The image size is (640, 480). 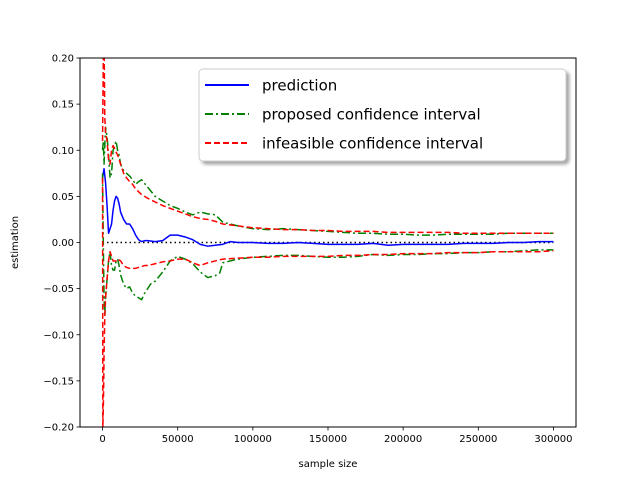 I want to click on y-axis-label: estimation, so click(x=15, y=242).